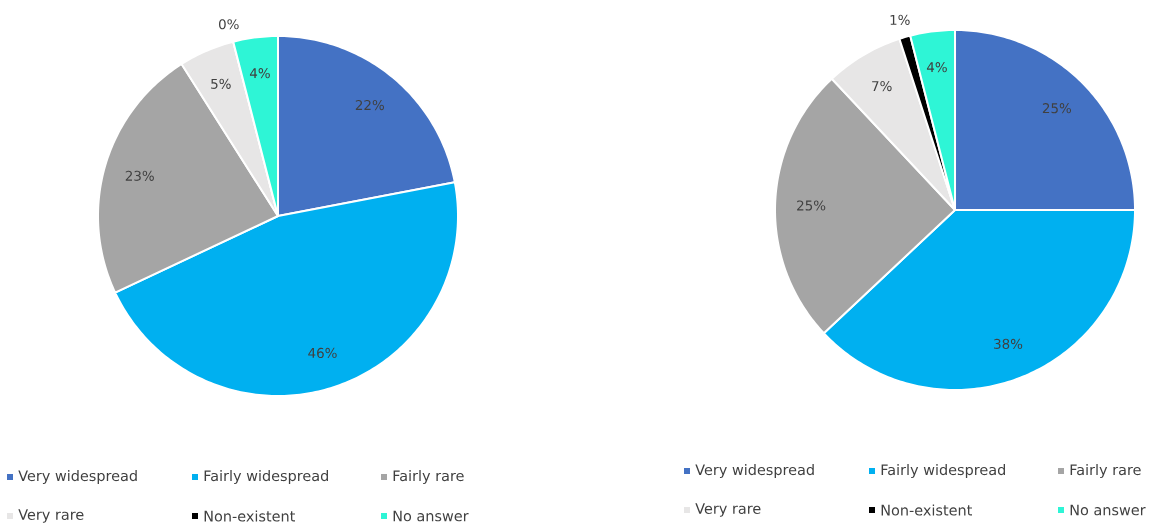 The height and width of the screenshot is (526, 1174). What do you see at coordinates (1008, 343) in the screenshot?
I see `data-label: 38%` at bounding box center [1008, 343].